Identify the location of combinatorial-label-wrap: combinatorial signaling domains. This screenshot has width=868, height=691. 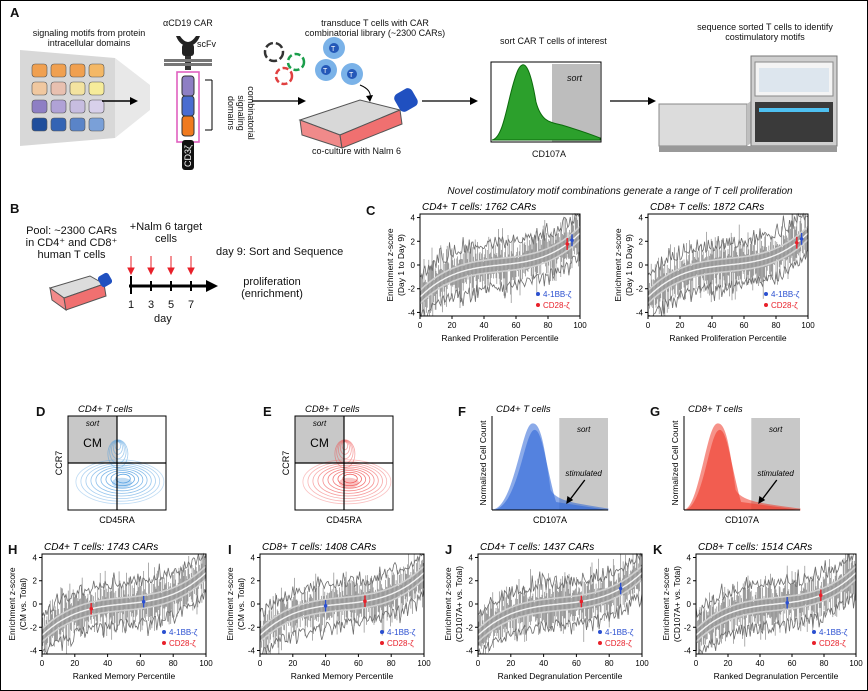
(236, 109).